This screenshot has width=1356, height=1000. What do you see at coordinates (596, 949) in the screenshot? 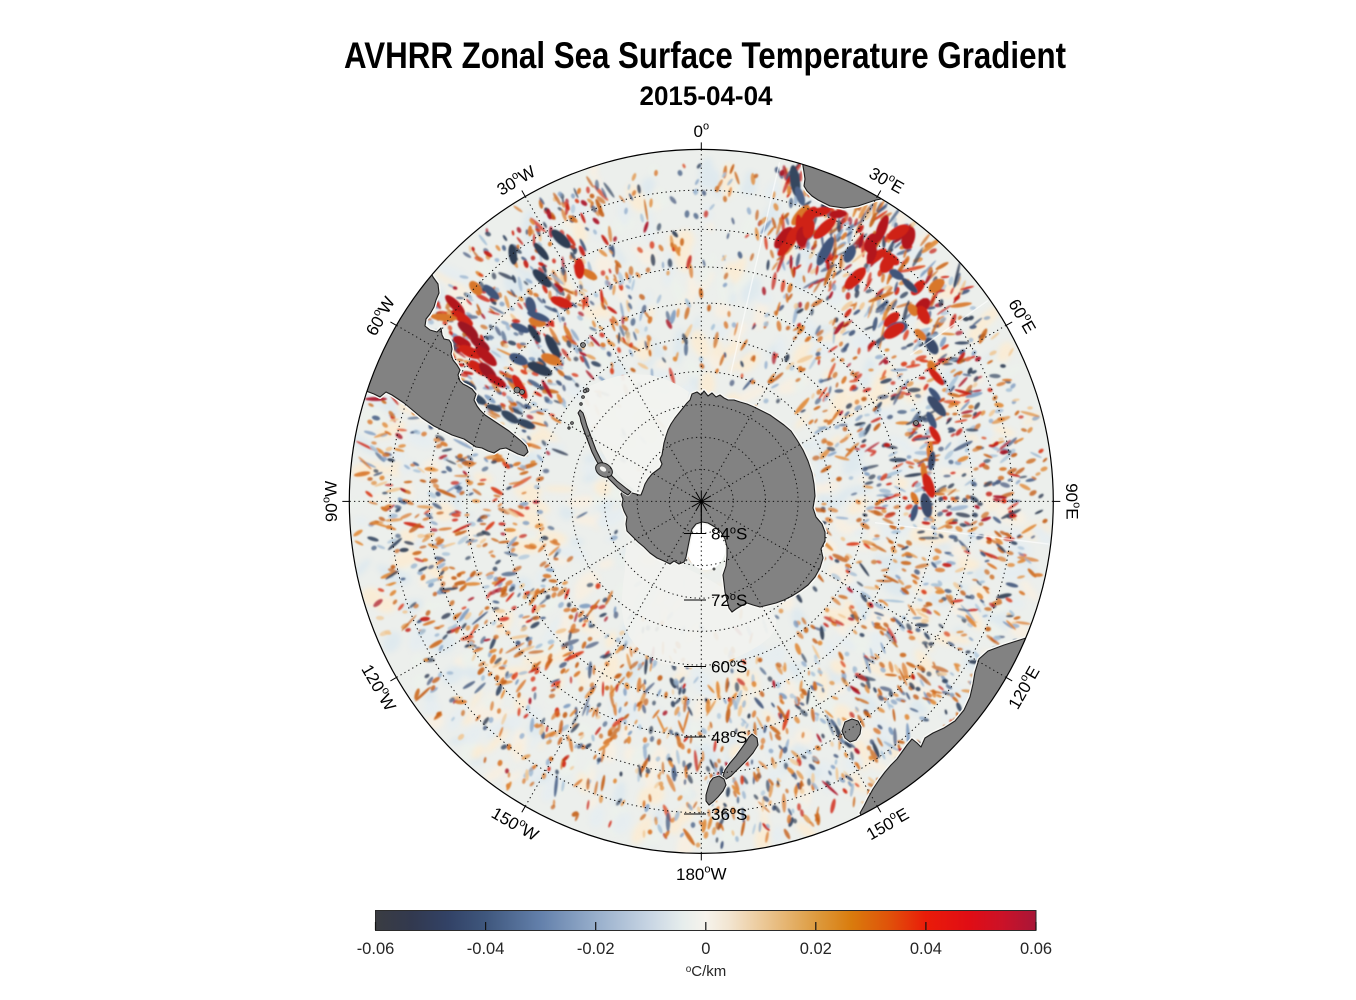
I see `svg-text: -0.02` at bounding box center [596, 949].